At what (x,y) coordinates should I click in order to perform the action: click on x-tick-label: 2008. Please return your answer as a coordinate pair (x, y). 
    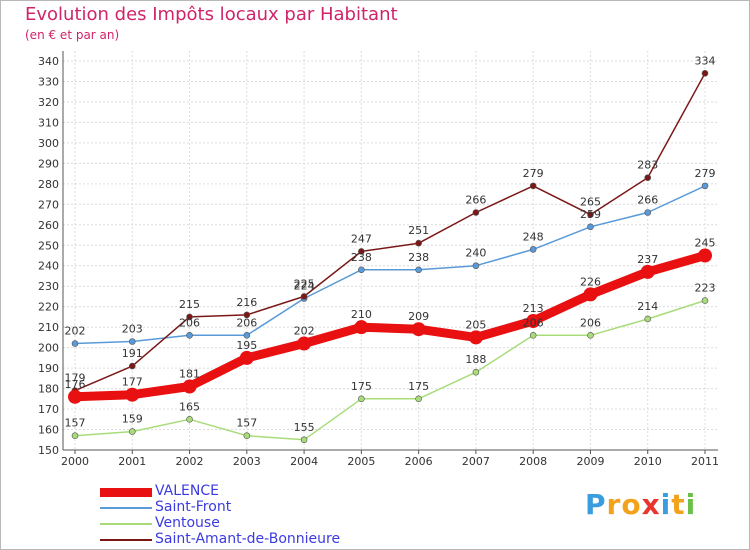
    Looking at the image, I should click on (533, 461).